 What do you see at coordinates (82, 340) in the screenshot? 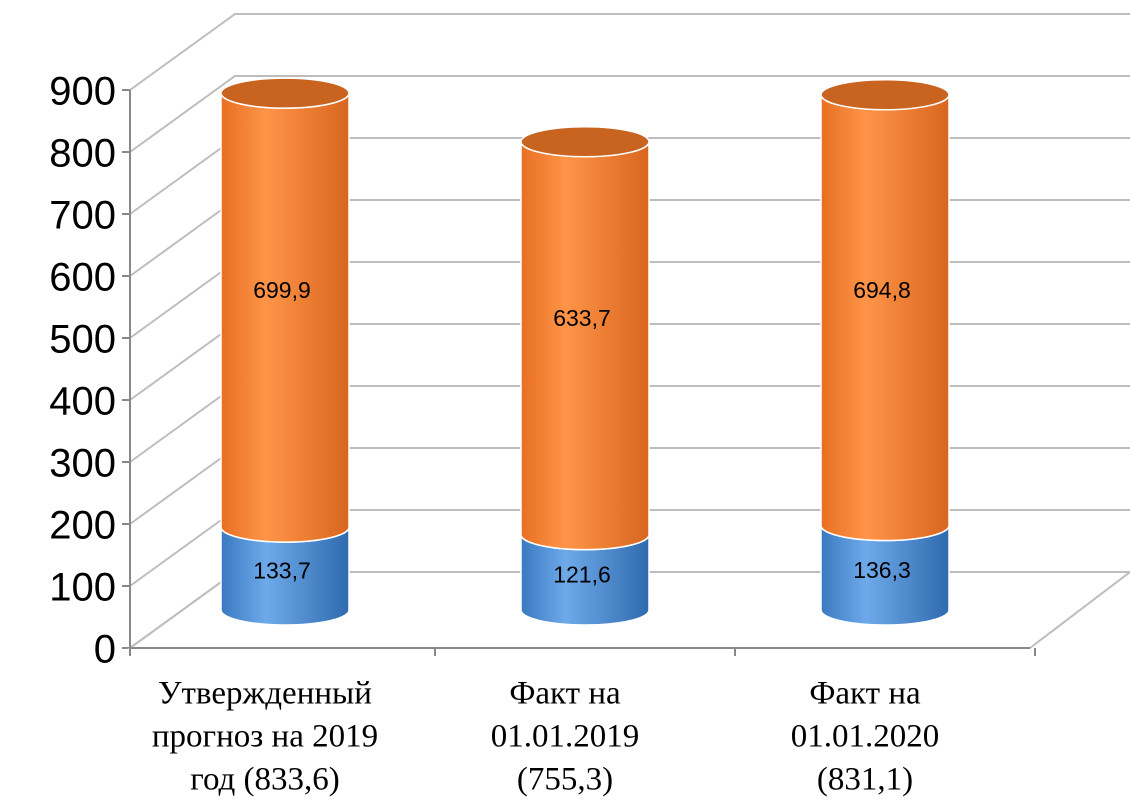
I see `y-tick-label: 500` at bounding box center [82, 340].